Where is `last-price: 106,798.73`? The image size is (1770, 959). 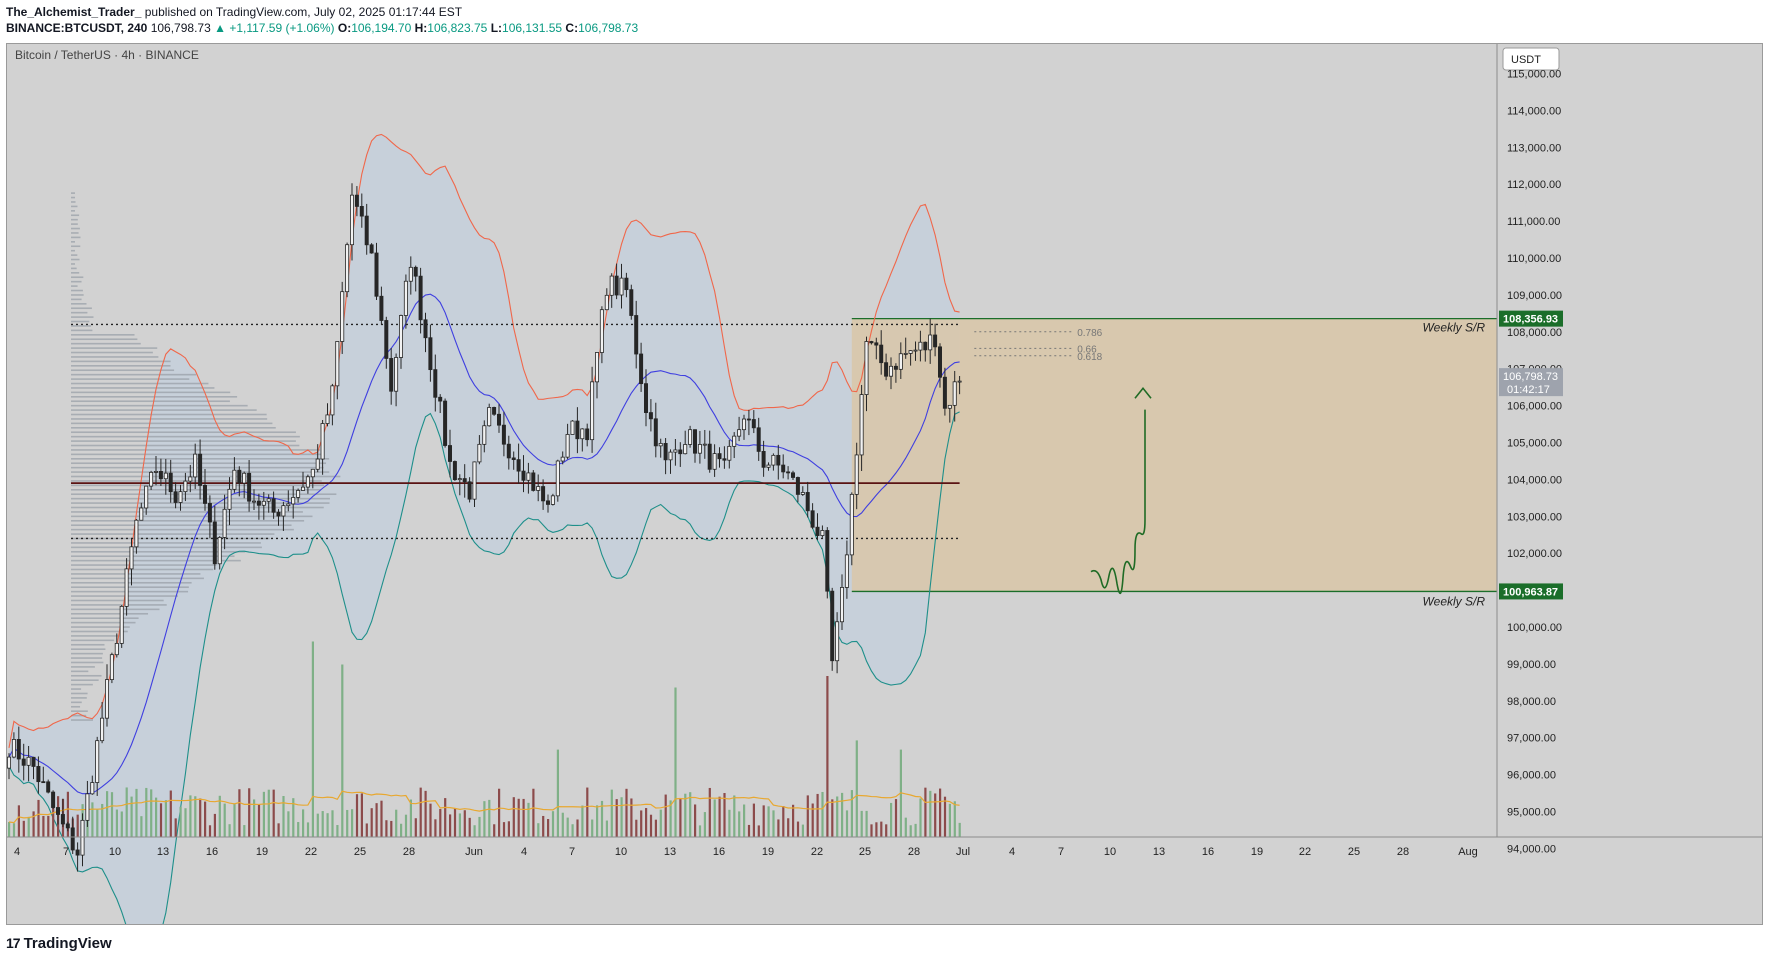 last-price: 106,798.73 is located at coordinates (180, 28).